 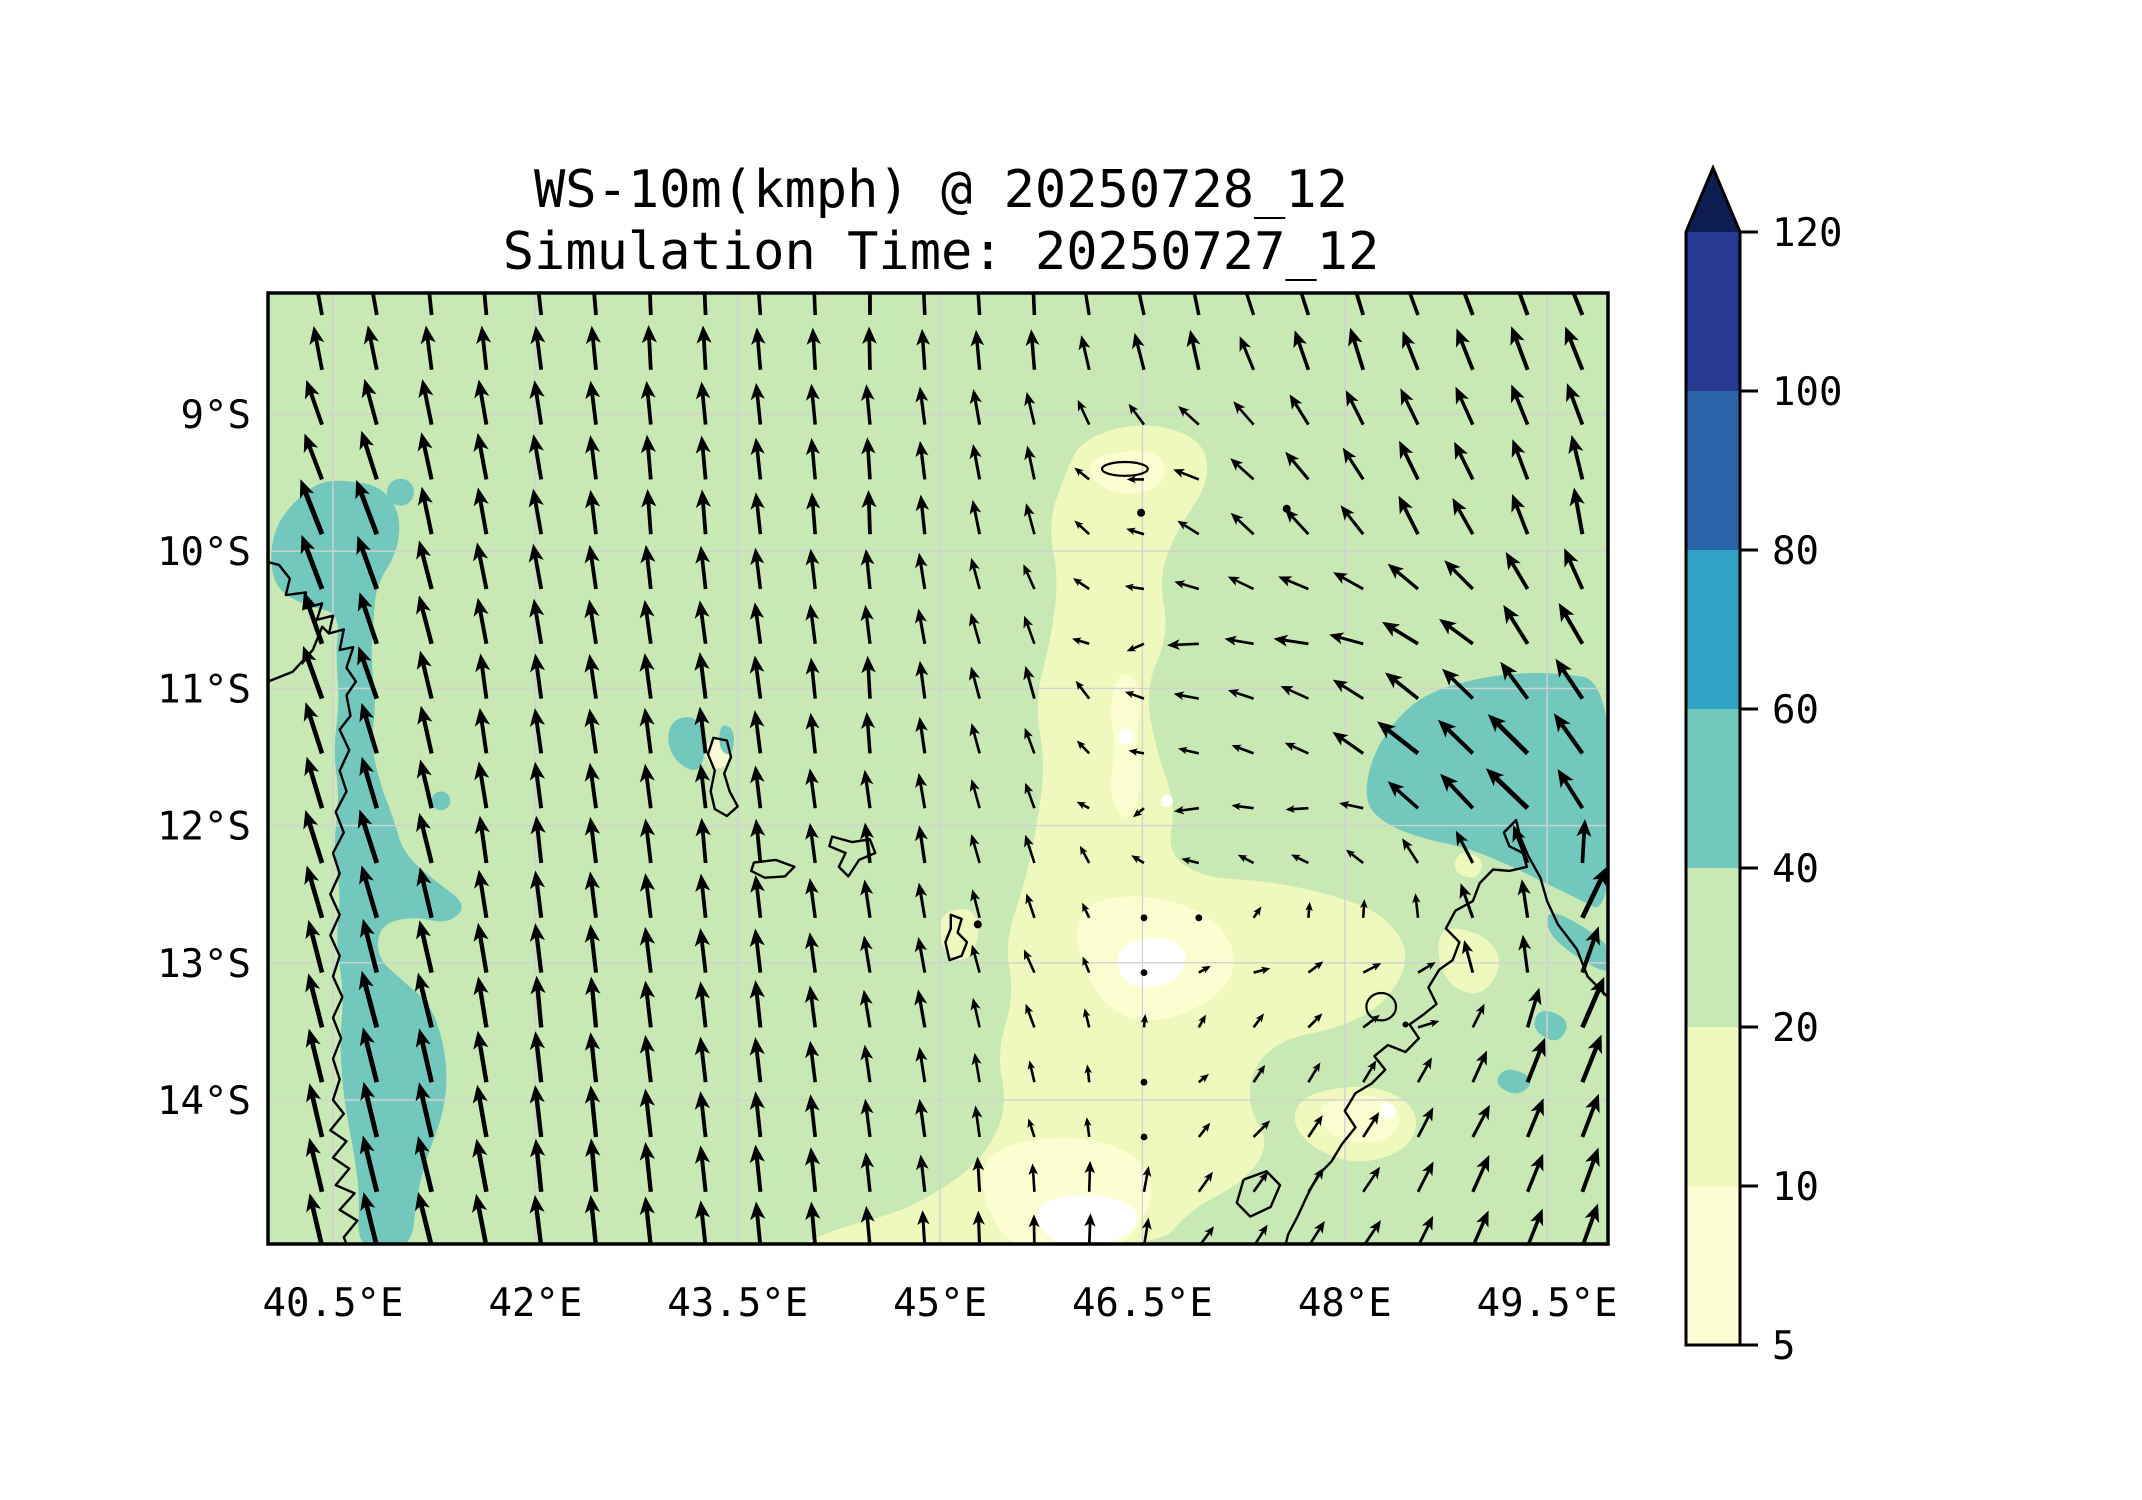 I want to click on x-axis-labels: 40.5°E 42°E 43.5°E 45°E 46.5°E 48°E 49.5°E, so click(x=940, y=1303).